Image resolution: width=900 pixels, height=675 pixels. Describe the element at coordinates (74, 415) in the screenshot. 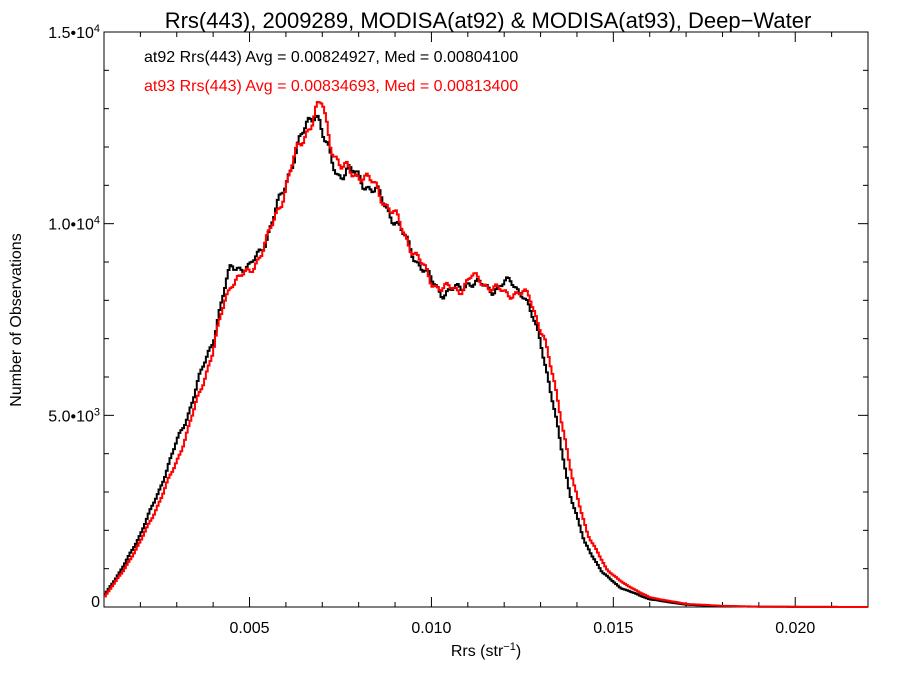

I see `y-tick-label: 5.0•103` at that location.